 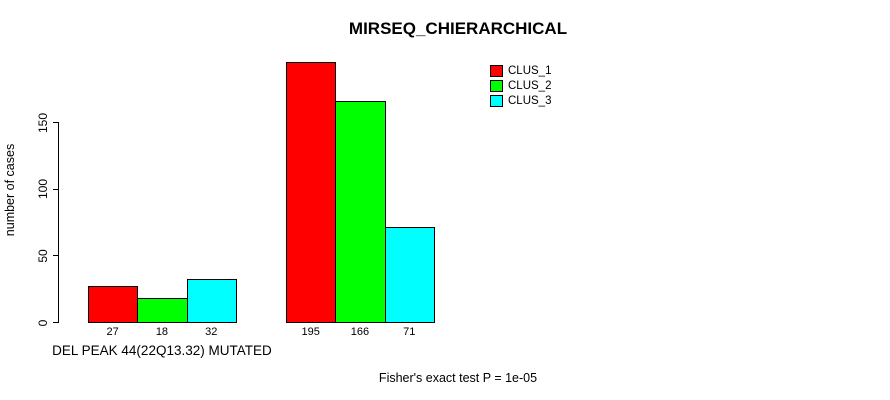 What do you see at coordinates (310, 332) in the screenshot?
I see `bar-value-label: 195` at bounding box center [310, 332].